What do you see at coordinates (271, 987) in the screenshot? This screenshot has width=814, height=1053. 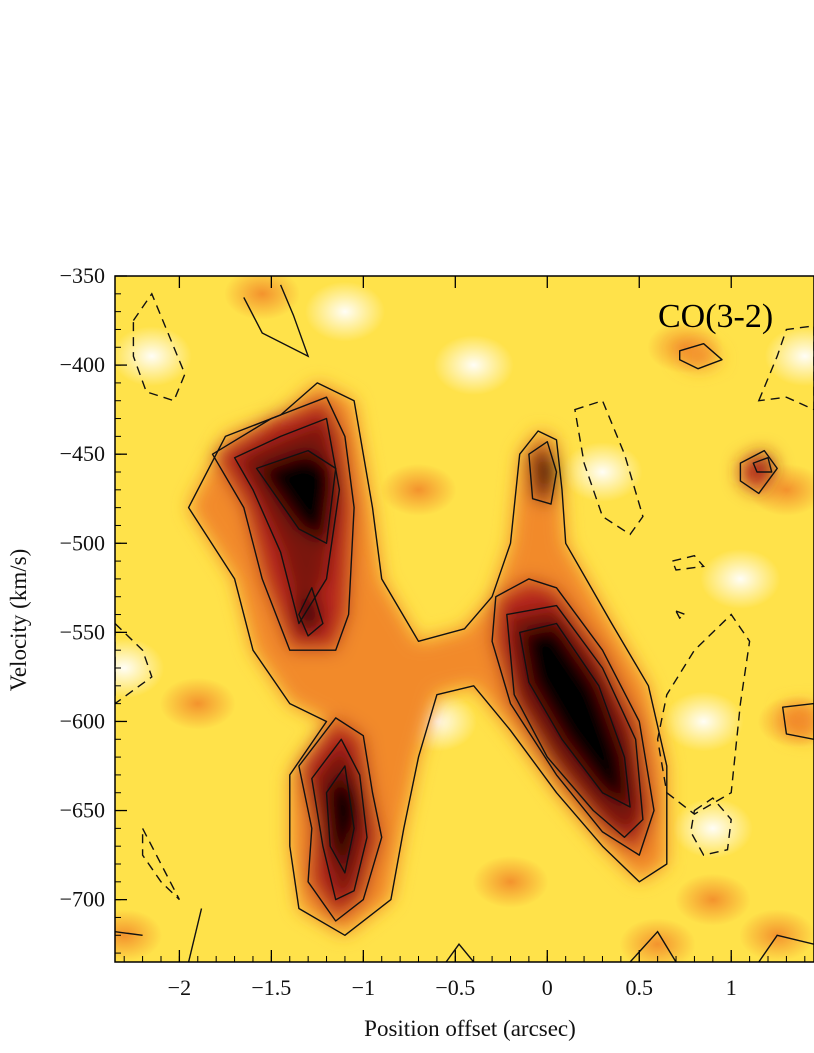 I see `x-tick-label-1: −1.5` at bounding box center [271, 987].